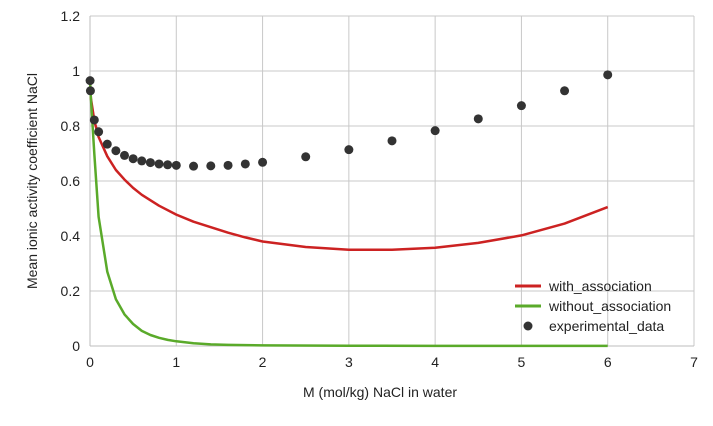 The width and height of the screenshot is (713, 426). I want to click on x-axis-title: M (mol/kg) NaCl in water, so click(380, 392).